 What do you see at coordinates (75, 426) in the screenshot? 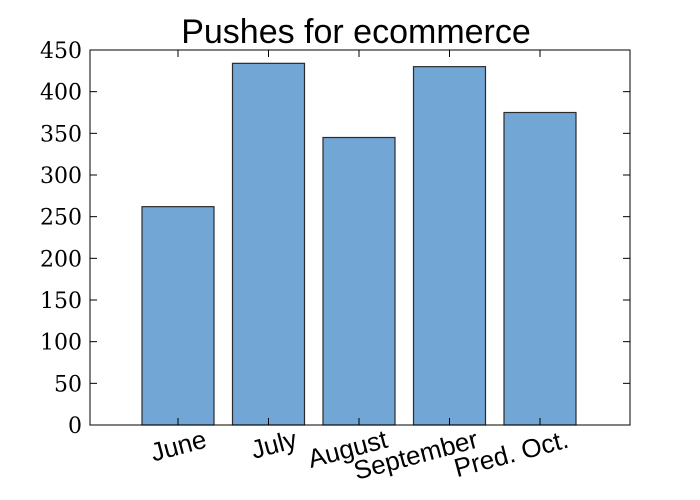
I see `ytick-label-0: 0` at bounding box center [75, 426].